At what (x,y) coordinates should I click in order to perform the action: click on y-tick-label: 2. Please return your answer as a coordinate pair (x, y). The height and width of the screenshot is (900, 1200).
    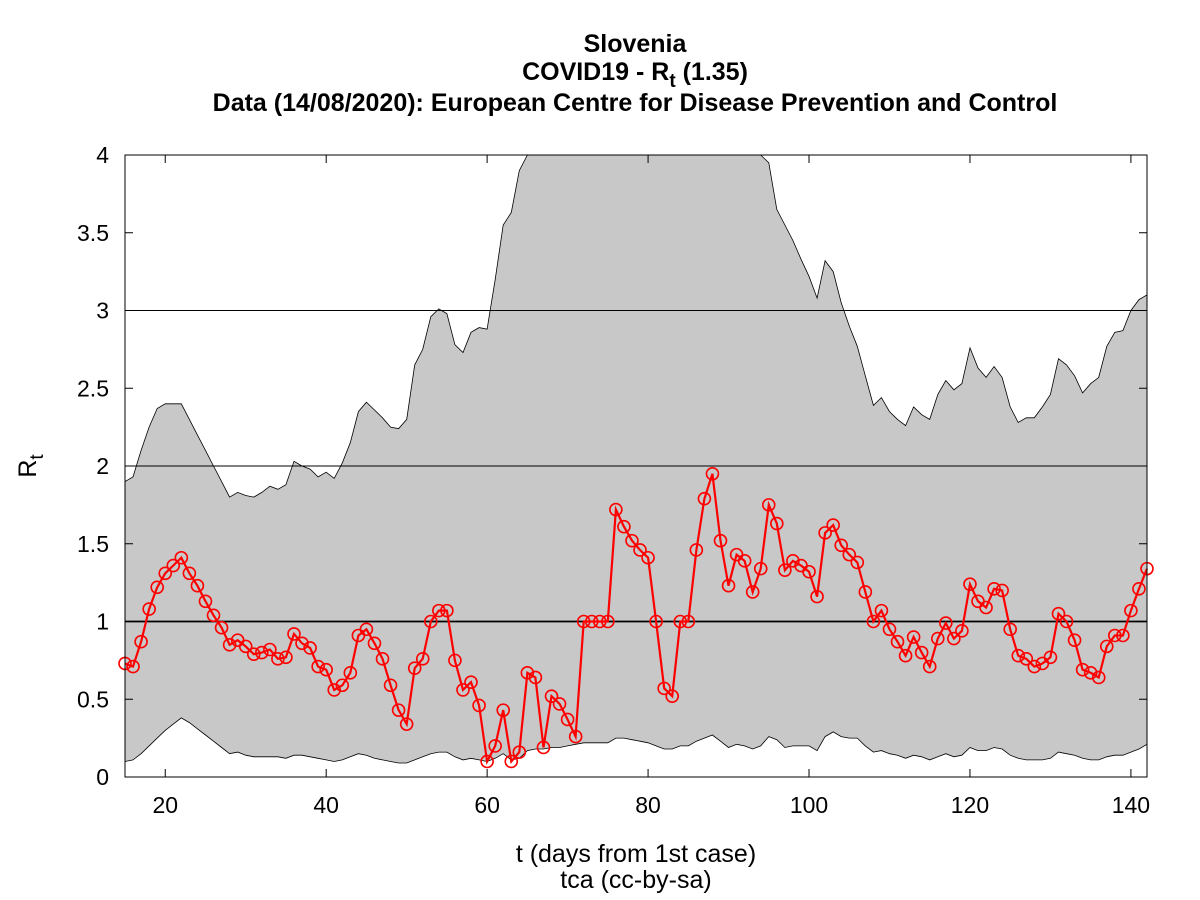
    Looking at the image, I should click on (102, 466).